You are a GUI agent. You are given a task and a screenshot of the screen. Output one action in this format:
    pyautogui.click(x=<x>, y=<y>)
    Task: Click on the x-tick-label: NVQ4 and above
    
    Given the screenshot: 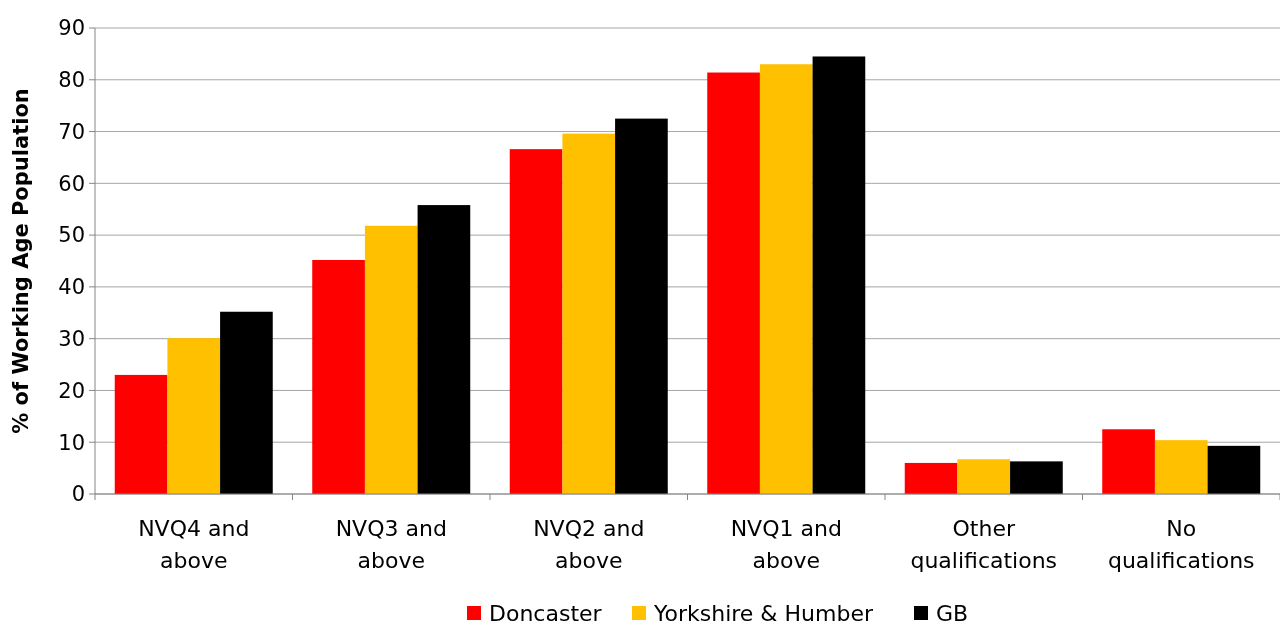 What is the action you would take?
    pyautogui.click(x=194, y=544)
    